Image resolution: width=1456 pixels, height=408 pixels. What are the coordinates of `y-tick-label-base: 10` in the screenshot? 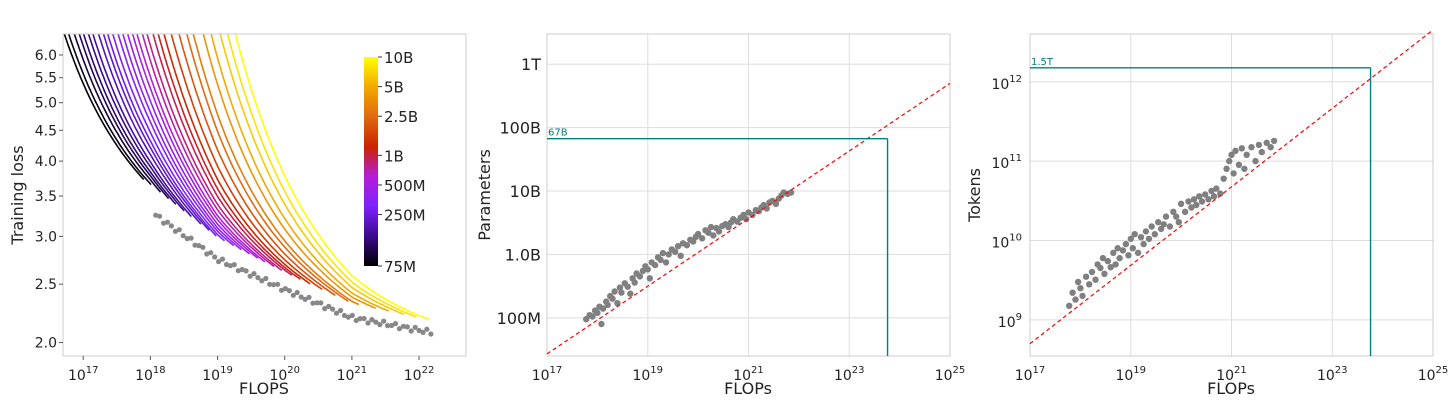 It's located at (1007, 323).